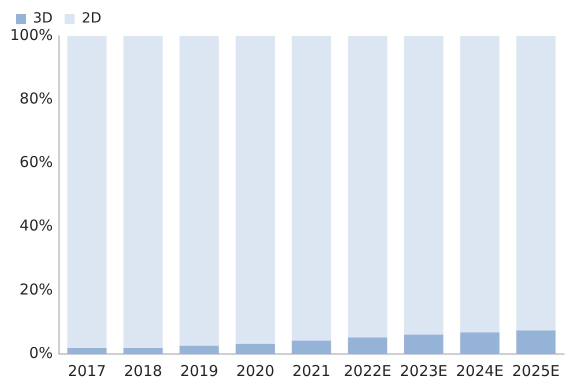 This screenshot has height=388, width=584. What do you see at coordinates (480, 371) in the screenshot?
I see `x-tick-label: 2024E` at bounding box center [480, 371].